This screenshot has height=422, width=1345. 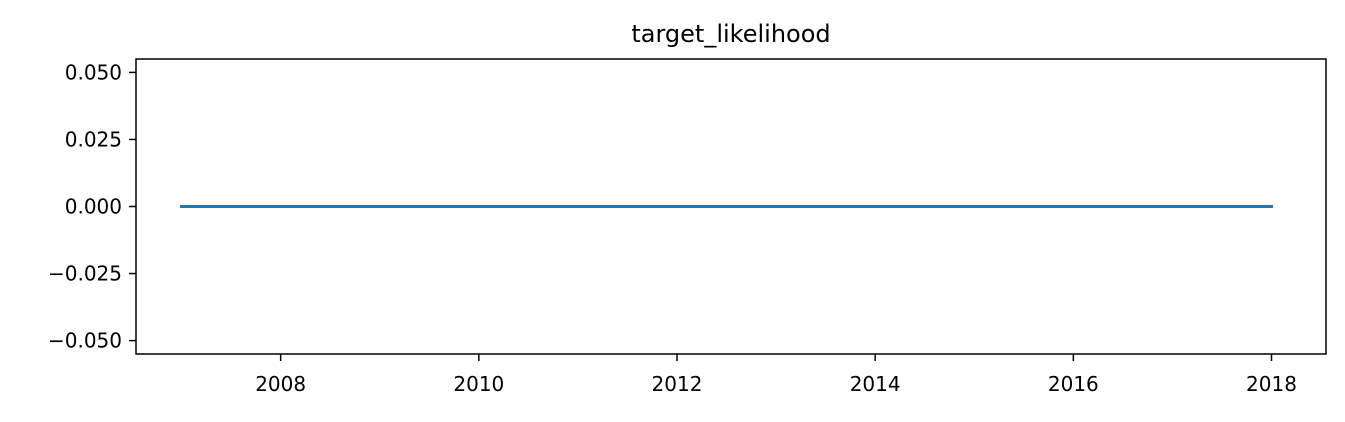 I want to click on chart-title: target_likelihood, so click(x=730, y=34).